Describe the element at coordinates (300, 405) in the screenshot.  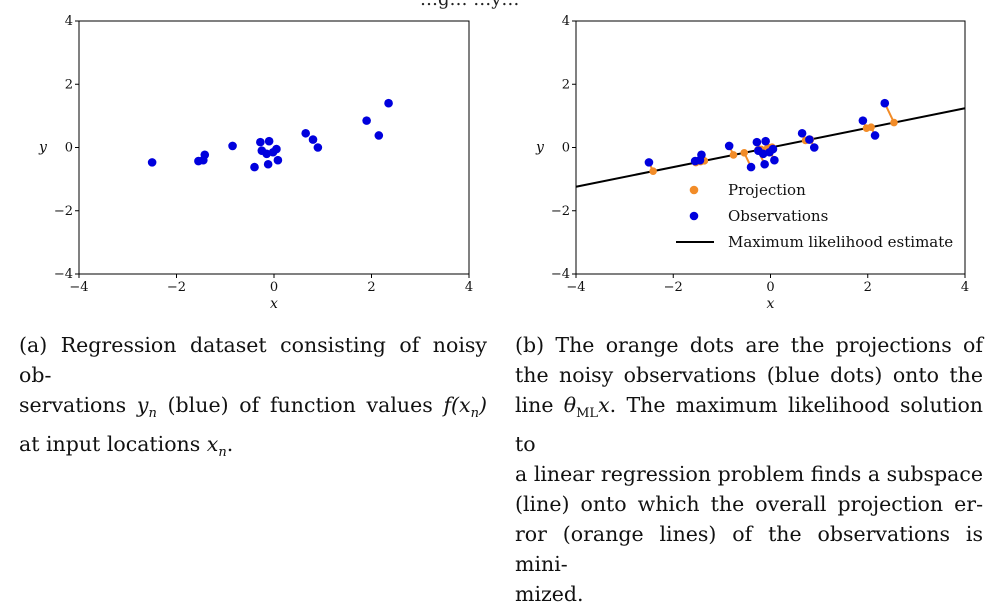
I see `caption-text: (blue) of function values` at that location.